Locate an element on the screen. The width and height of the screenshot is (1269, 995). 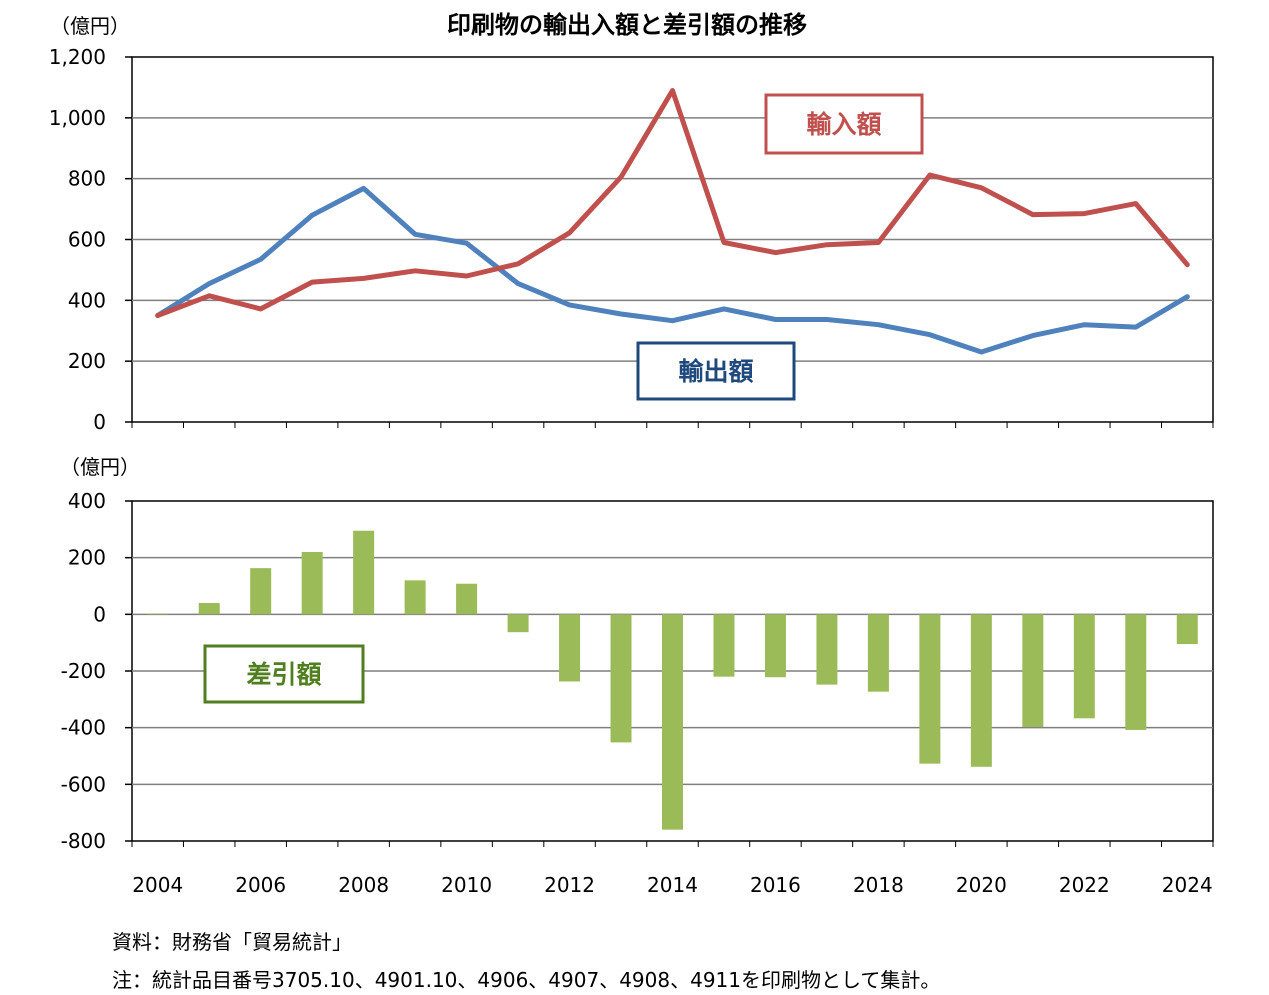
diff-label-box is located at coordinates (284, 674).